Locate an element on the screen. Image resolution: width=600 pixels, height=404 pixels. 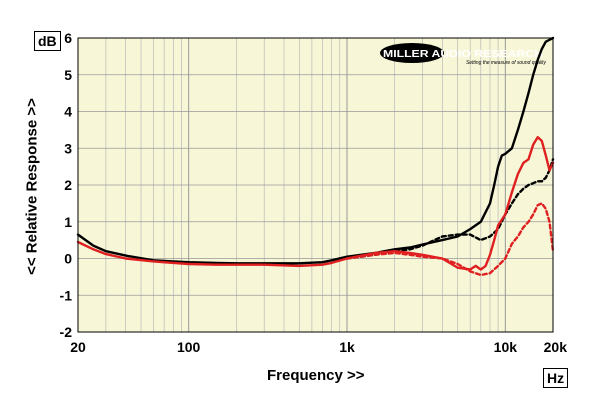
y-tick-label: -2 is located at coordinates (66, 332).